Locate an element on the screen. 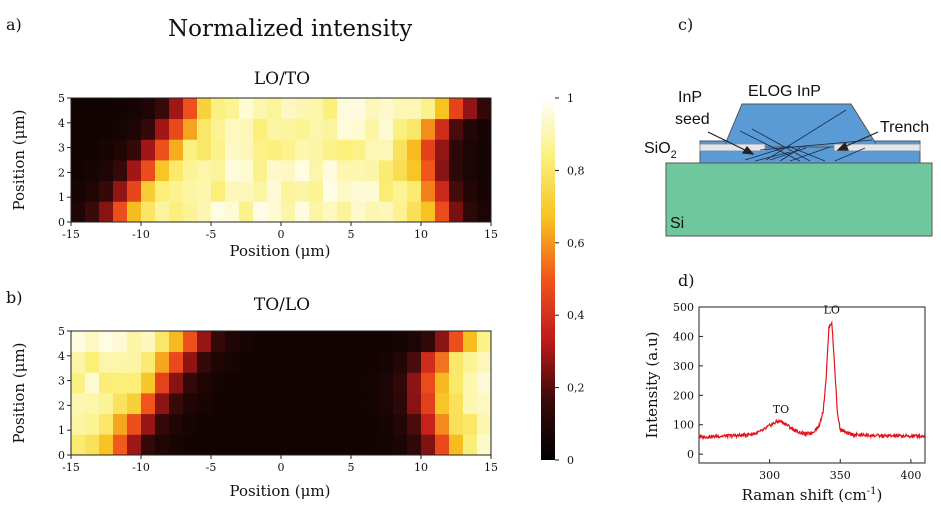  defect-lines is located at coordinates (806, 135).